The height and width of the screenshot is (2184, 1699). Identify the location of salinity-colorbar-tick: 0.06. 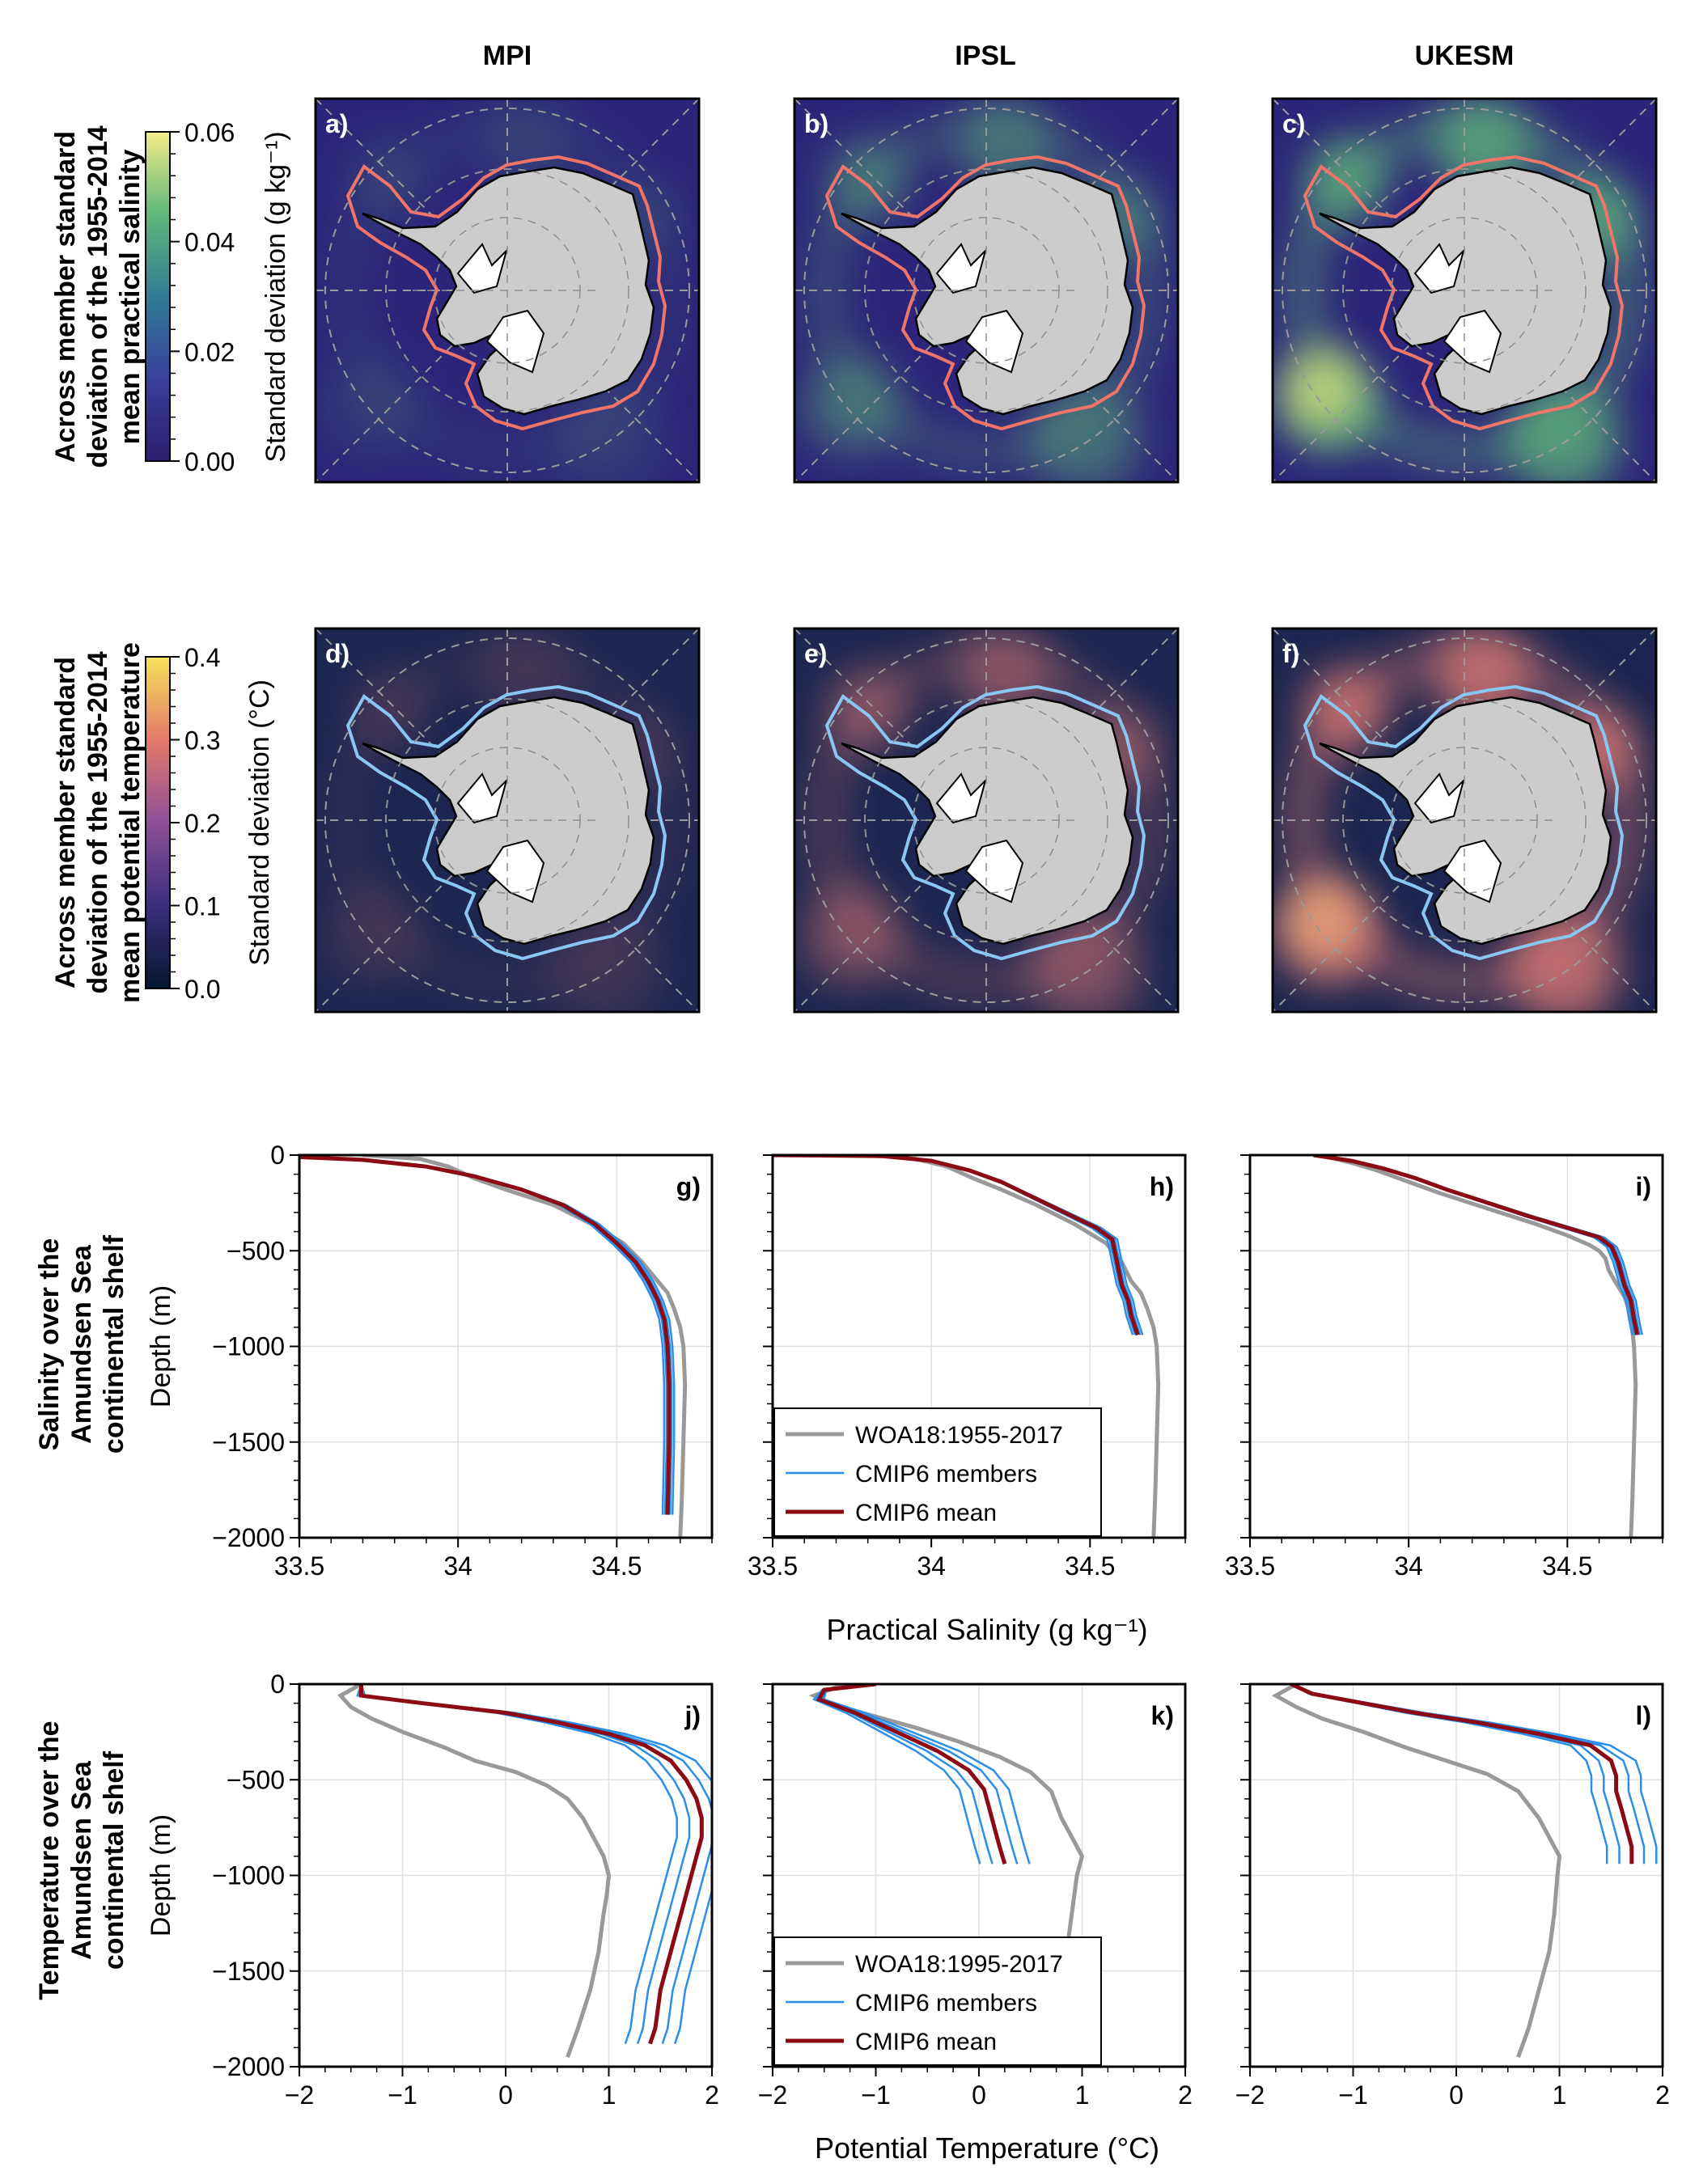
(209, 132).